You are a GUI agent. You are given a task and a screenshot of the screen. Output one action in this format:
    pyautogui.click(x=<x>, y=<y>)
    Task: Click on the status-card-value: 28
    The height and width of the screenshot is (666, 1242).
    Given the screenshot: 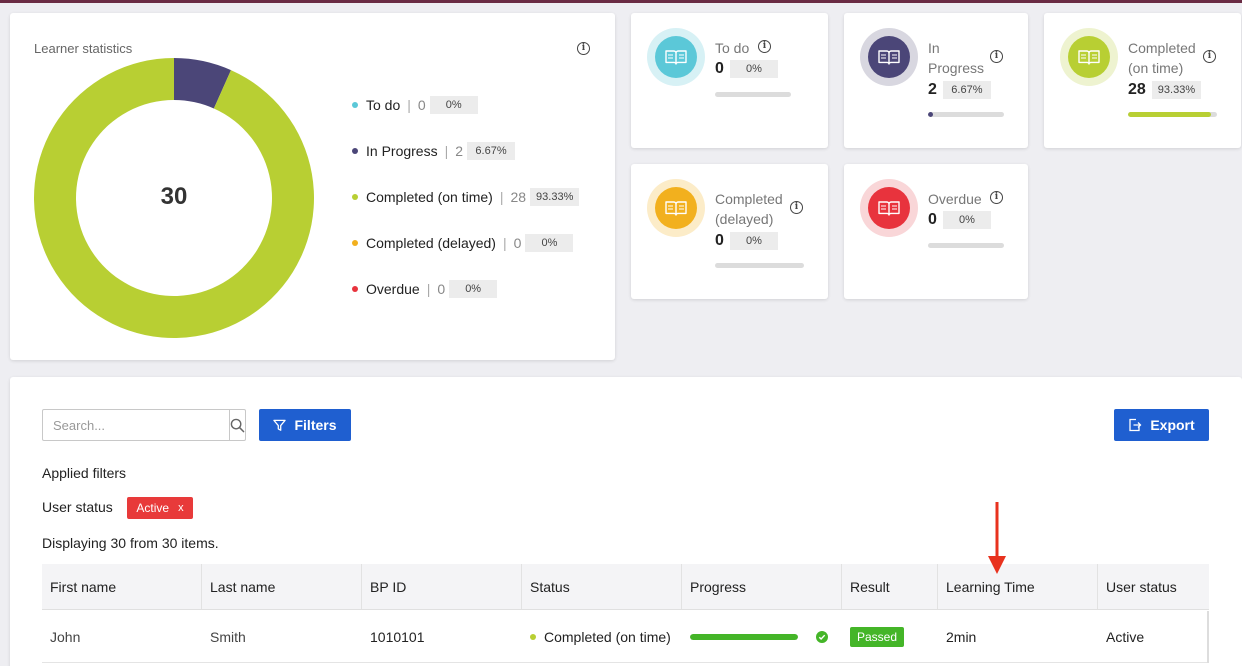 What is the action you would take?
    pyautogui.click(x=1137, y=89)
    